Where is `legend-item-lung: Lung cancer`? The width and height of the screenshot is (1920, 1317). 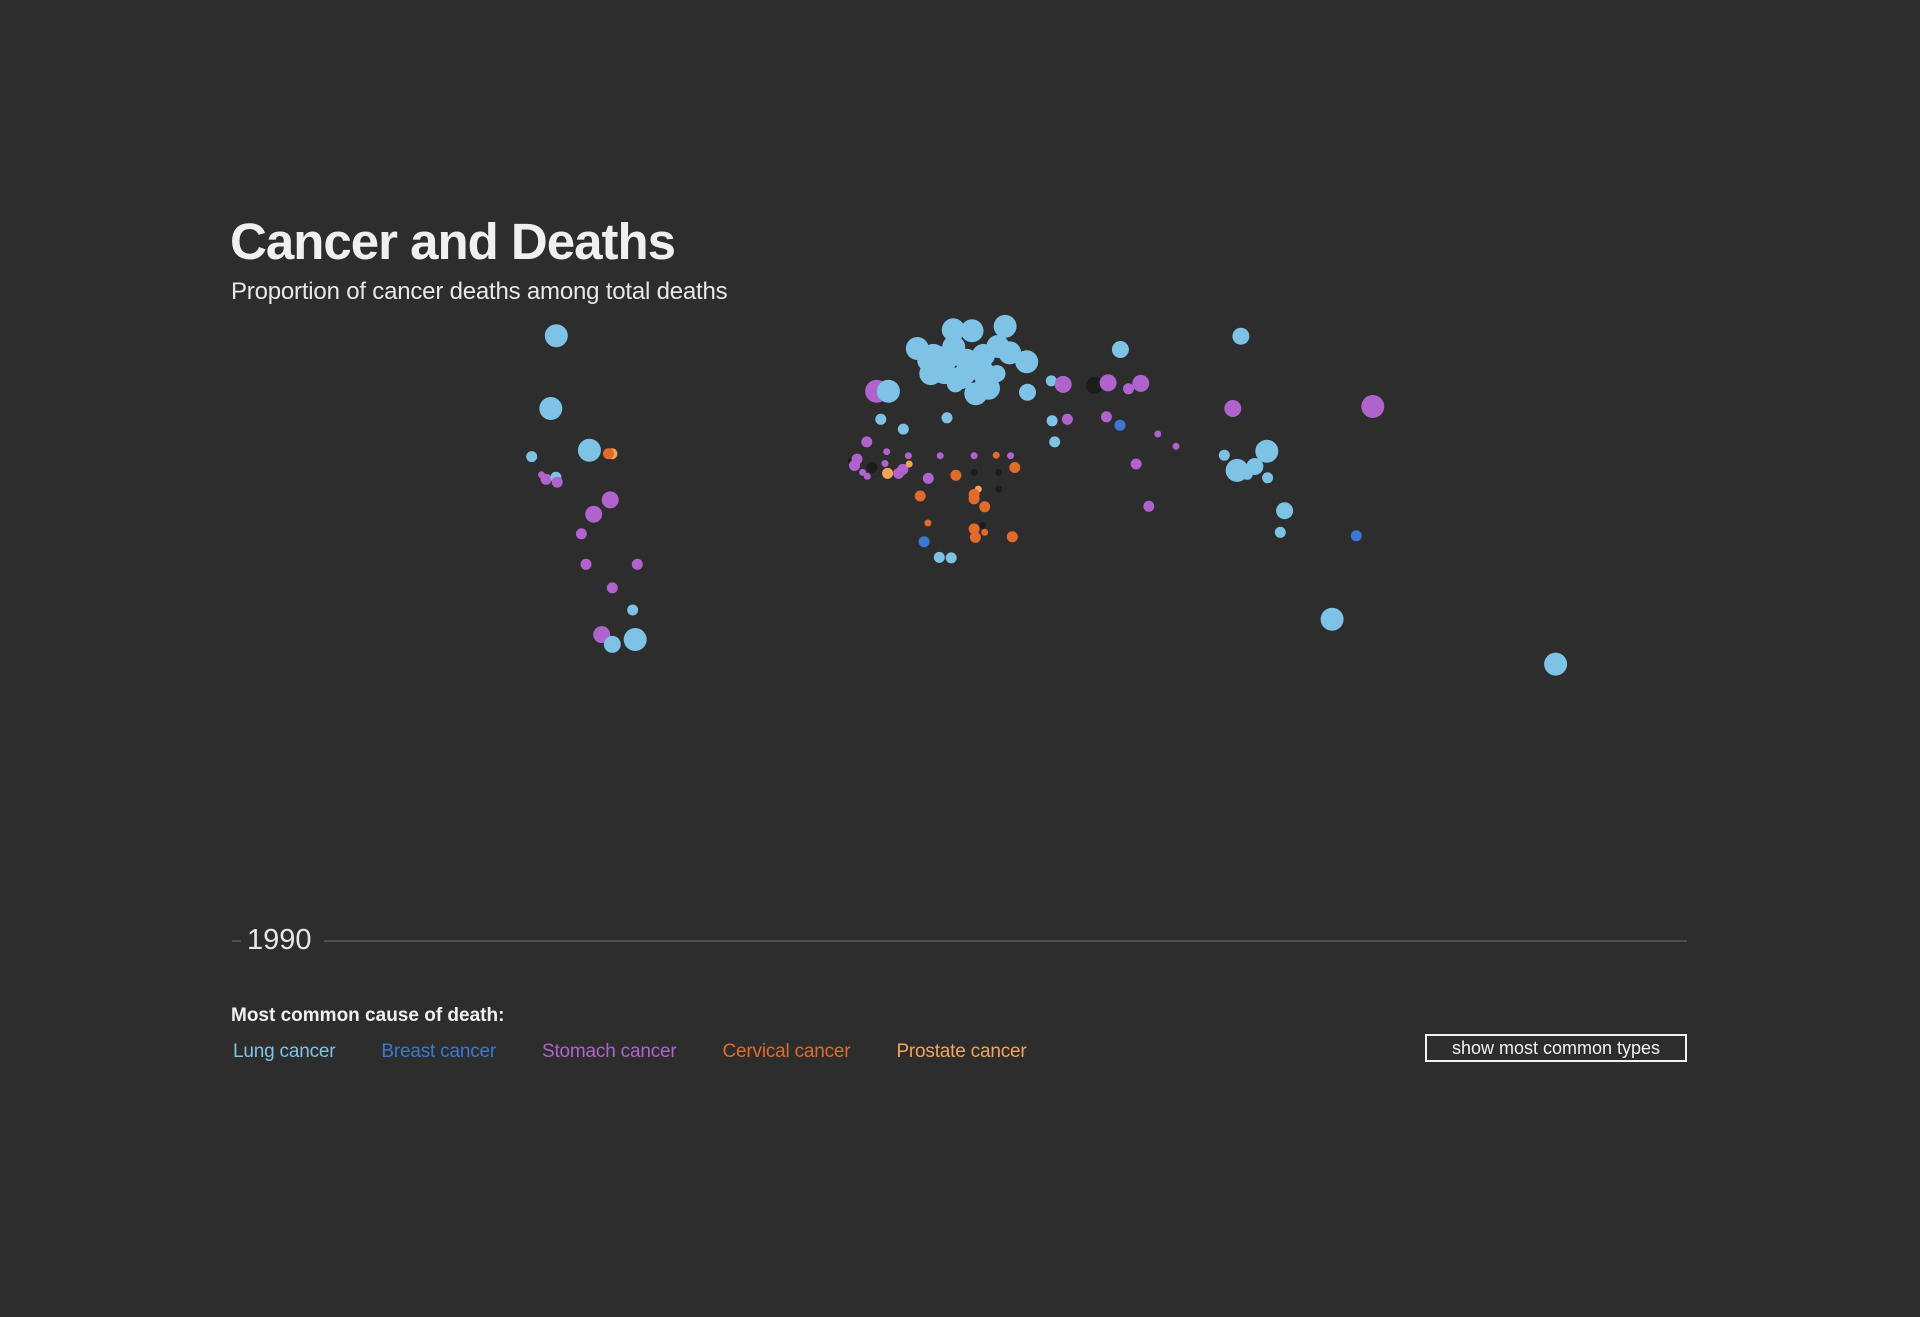
legend-item-lung: Lung cancer is located at coordinates (284, 1051).